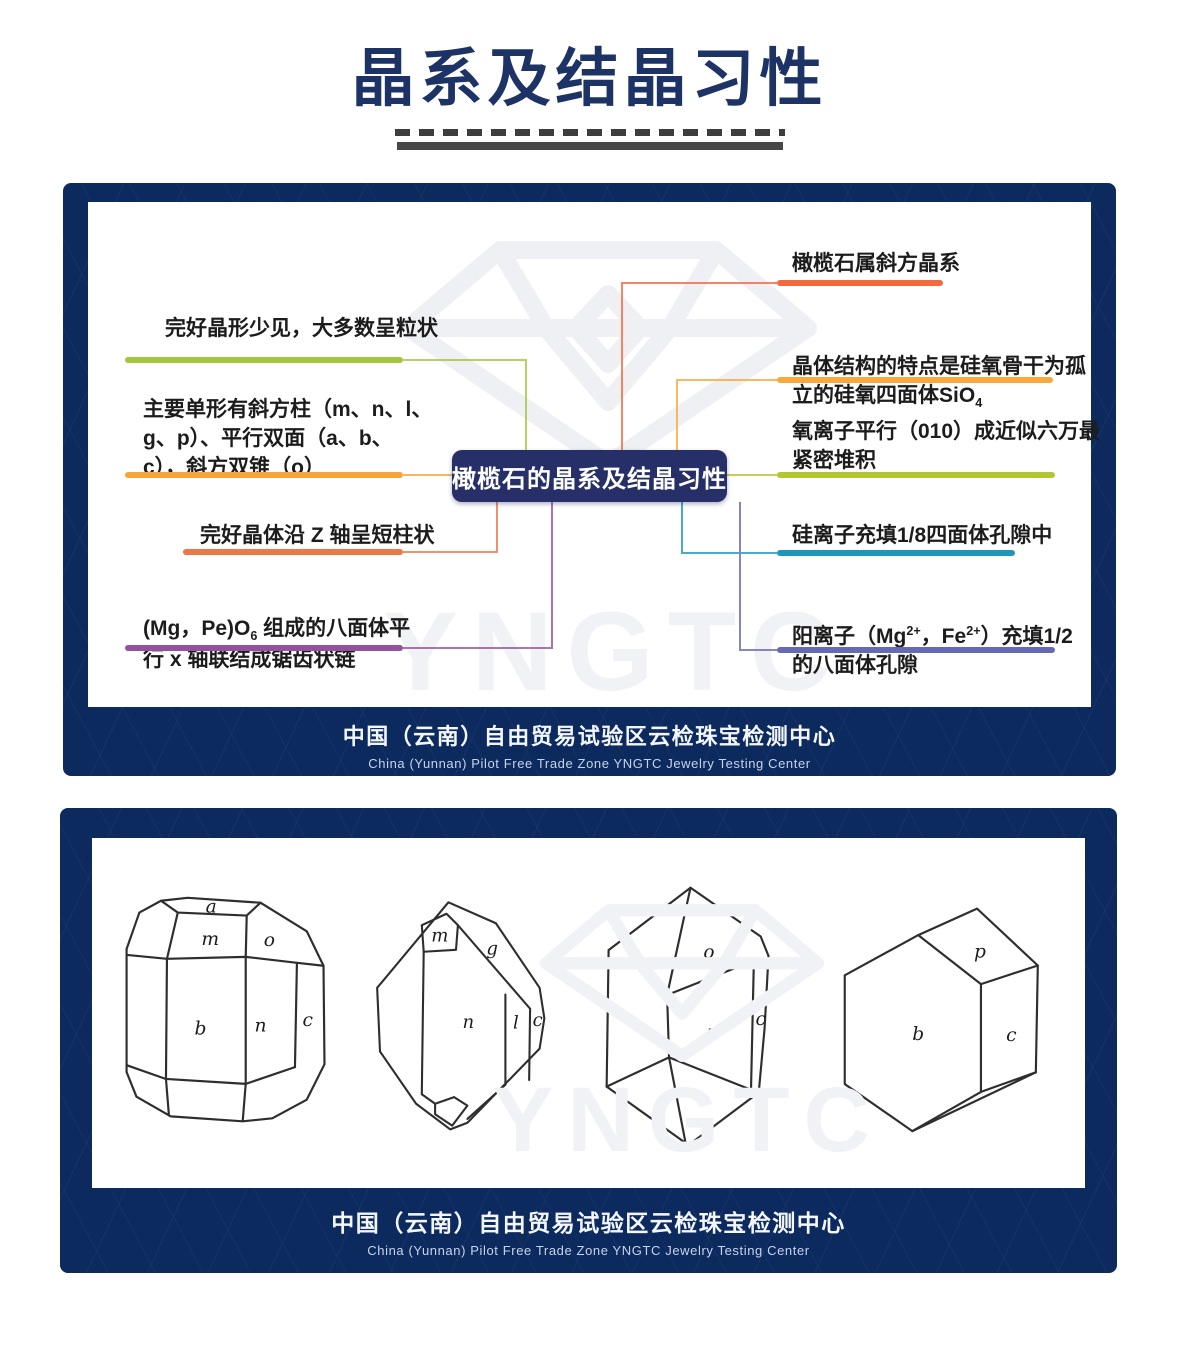  What do you see at coordinates (317, 535) in the screenshot?
I see `branch-label-left-3: 完好晶体沿 Z 轴呈短柱状` at bounding box center [317, 535].